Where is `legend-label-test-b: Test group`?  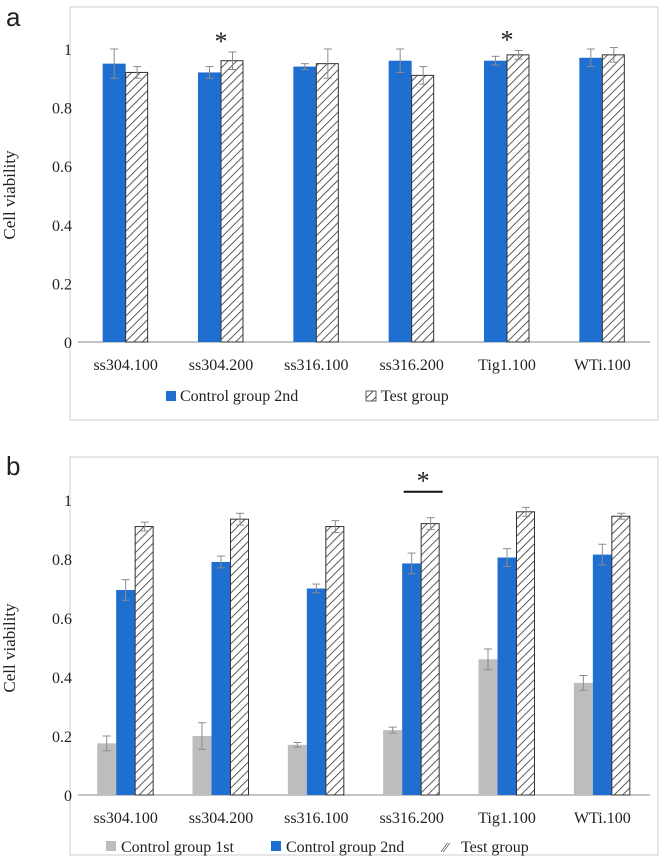
legend-label-test-b: Test group is located at coordinates (495, 847).